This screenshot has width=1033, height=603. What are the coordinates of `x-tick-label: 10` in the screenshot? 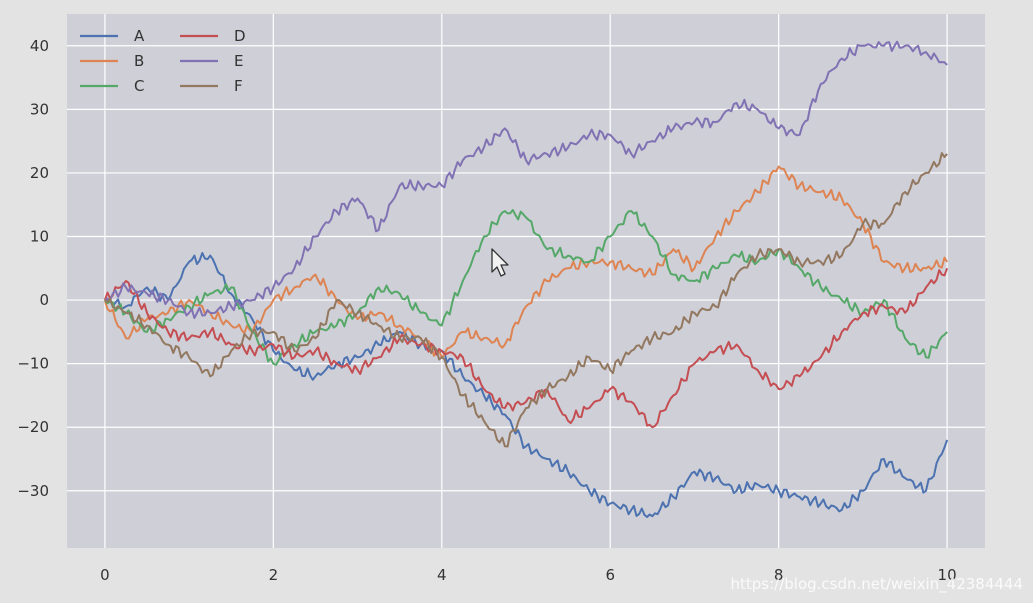 It's located at (947, 575).